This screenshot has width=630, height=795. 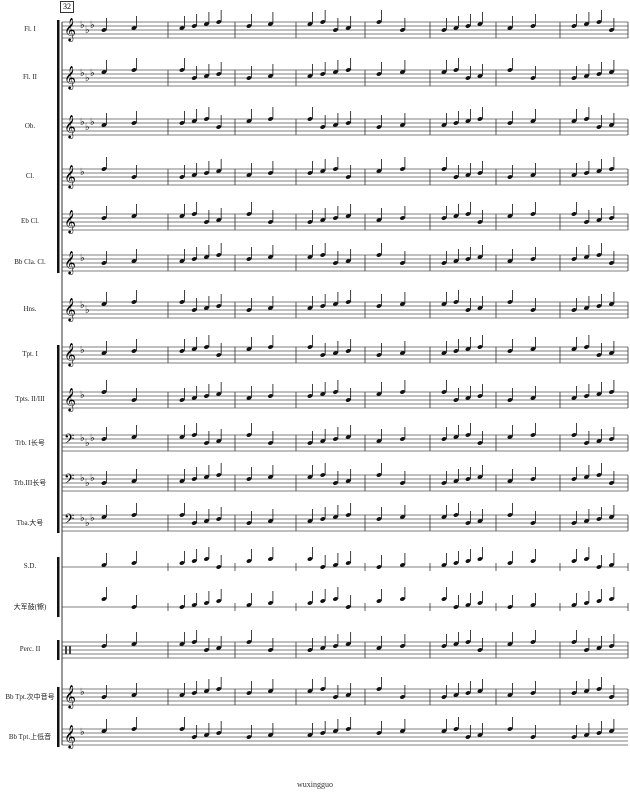 I want to click on percussion-clef-icon, so click(x=66, y=650).